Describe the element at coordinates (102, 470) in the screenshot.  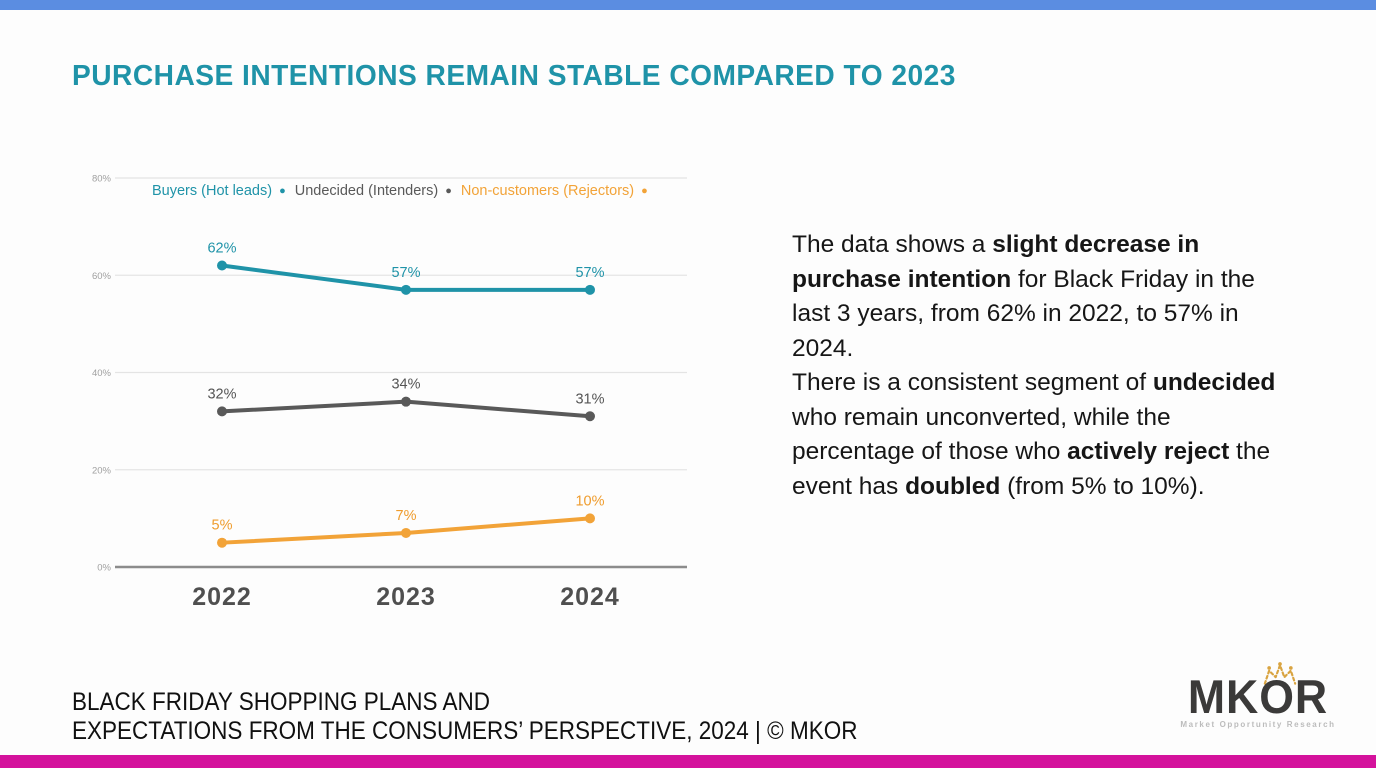
I see `y-axis-tick-label: 20%` at that location.